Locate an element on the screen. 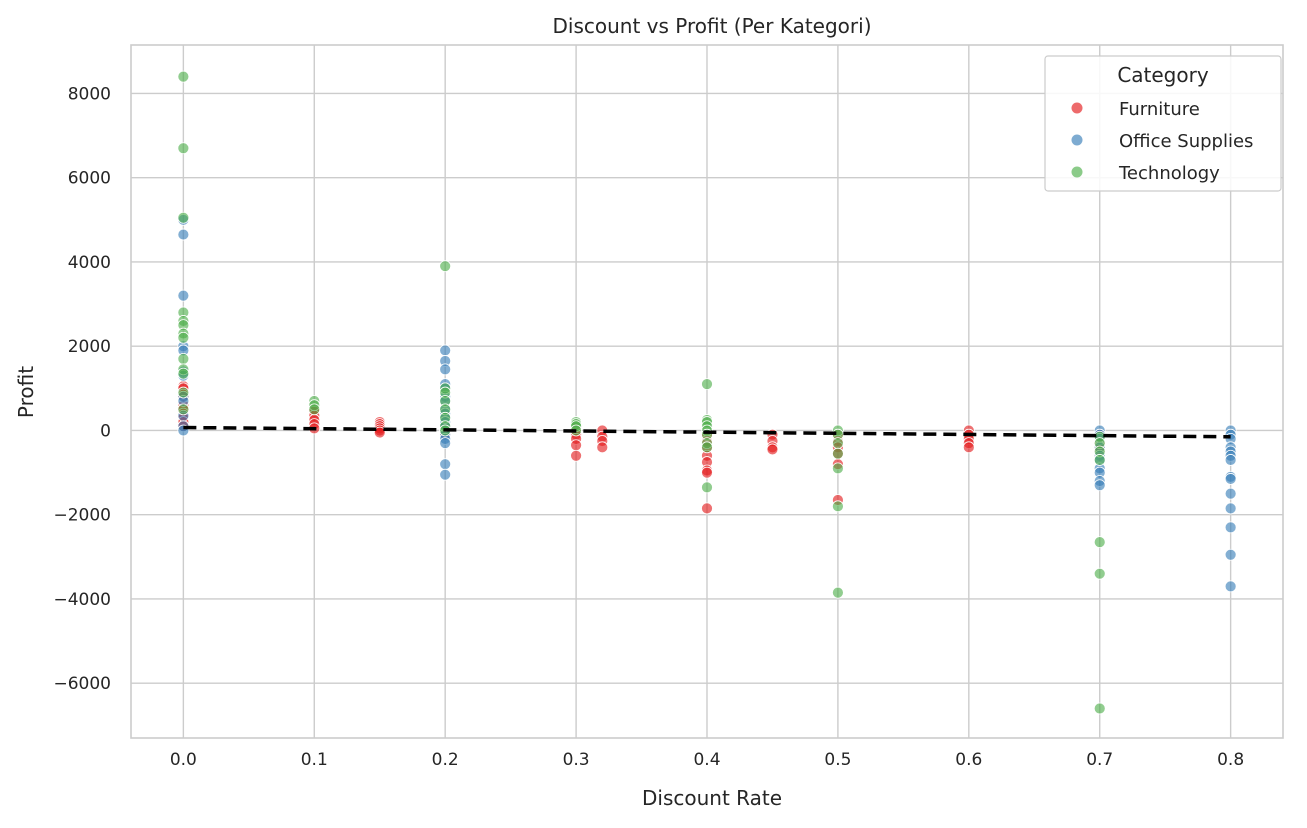  x-tick-label: 0.3 is located at coordinates (576, 760).